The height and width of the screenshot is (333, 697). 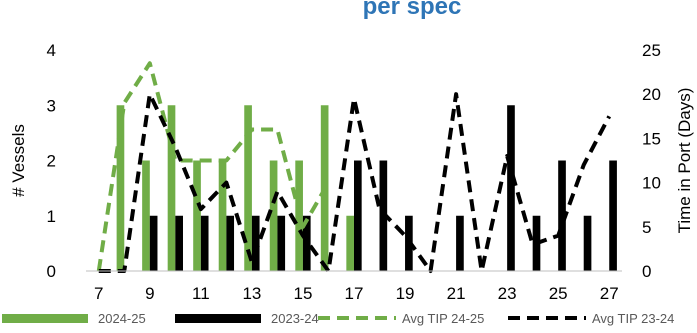 What do you see at coordinates (651, 138) in the screenshot?
I see `y2-tick-label: 15` at bounding box center [651, 138].